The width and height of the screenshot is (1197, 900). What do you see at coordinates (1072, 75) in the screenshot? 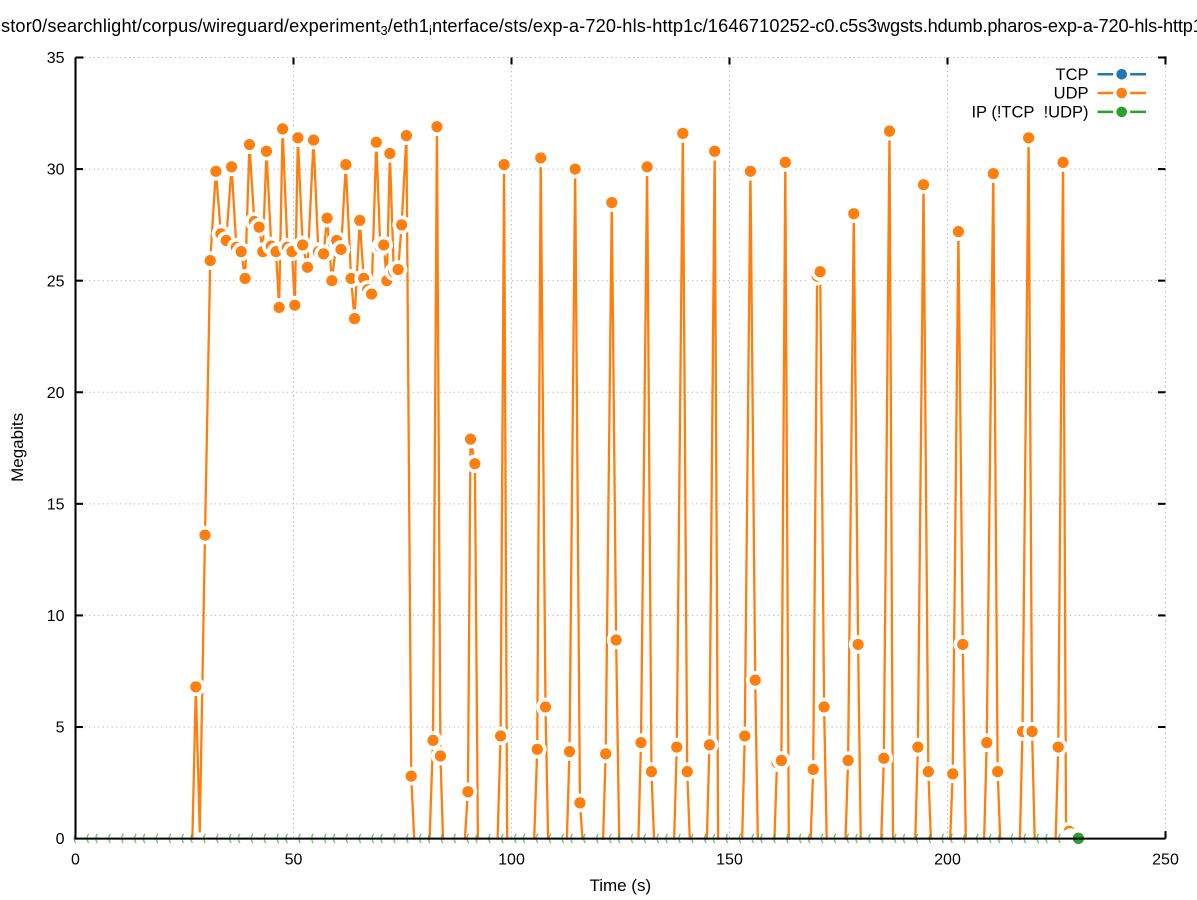
I see `svg-text: TCP` at bounding box center [1072, 75].